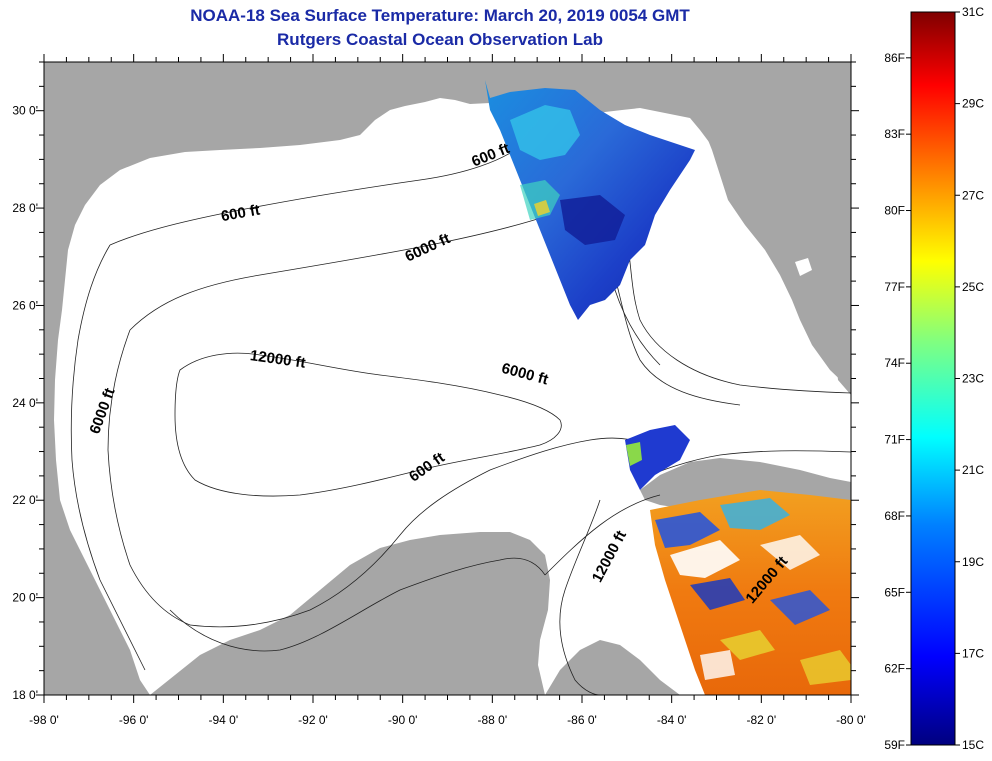 The height and width of the screenshot is (761, 992). What do you see at coordinates (580, 597) in the screenshot?
I see `contour-12000ft-east` at bounding box center [580, 597].